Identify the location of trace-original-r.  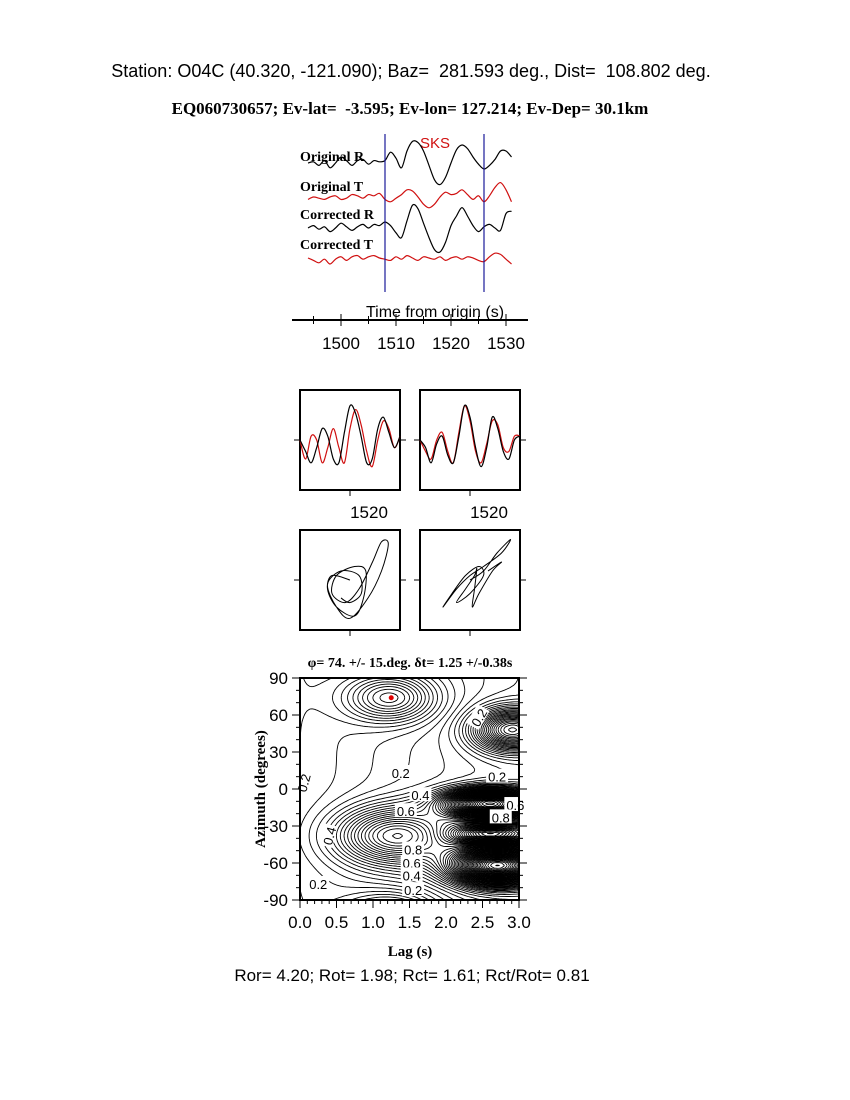
(409, 163).